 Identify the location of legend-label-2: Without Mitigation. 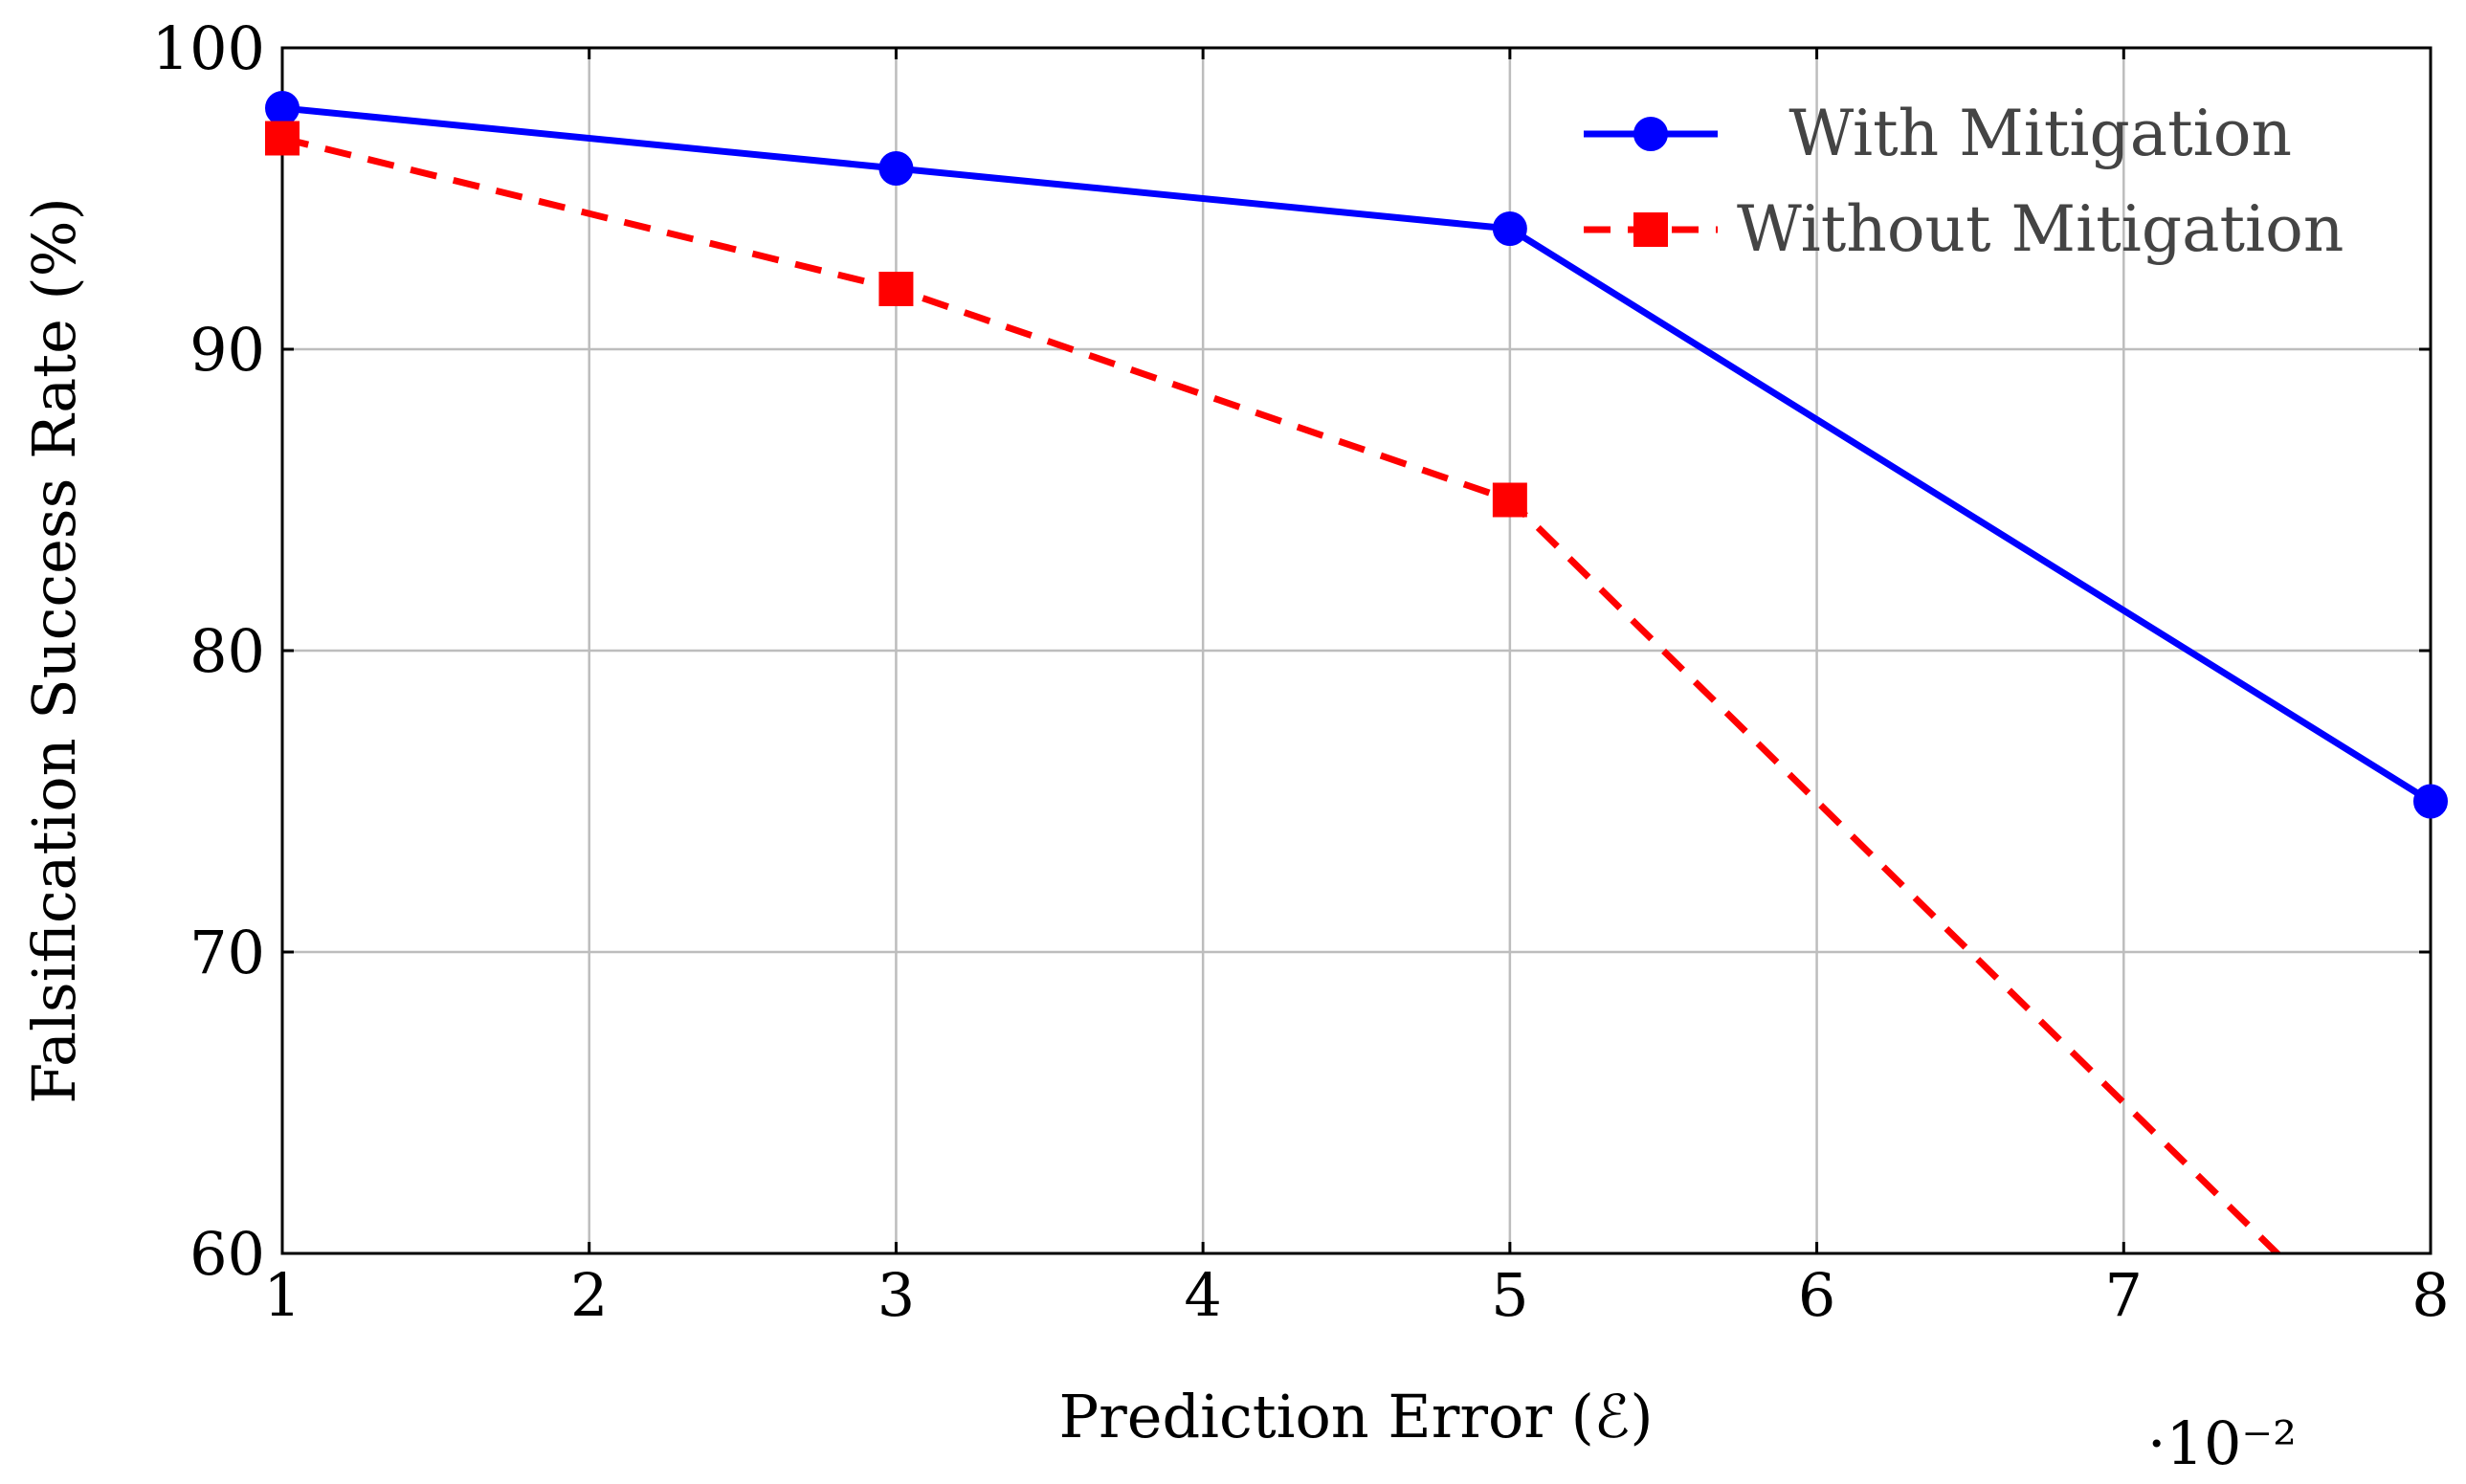
(2040, 229).